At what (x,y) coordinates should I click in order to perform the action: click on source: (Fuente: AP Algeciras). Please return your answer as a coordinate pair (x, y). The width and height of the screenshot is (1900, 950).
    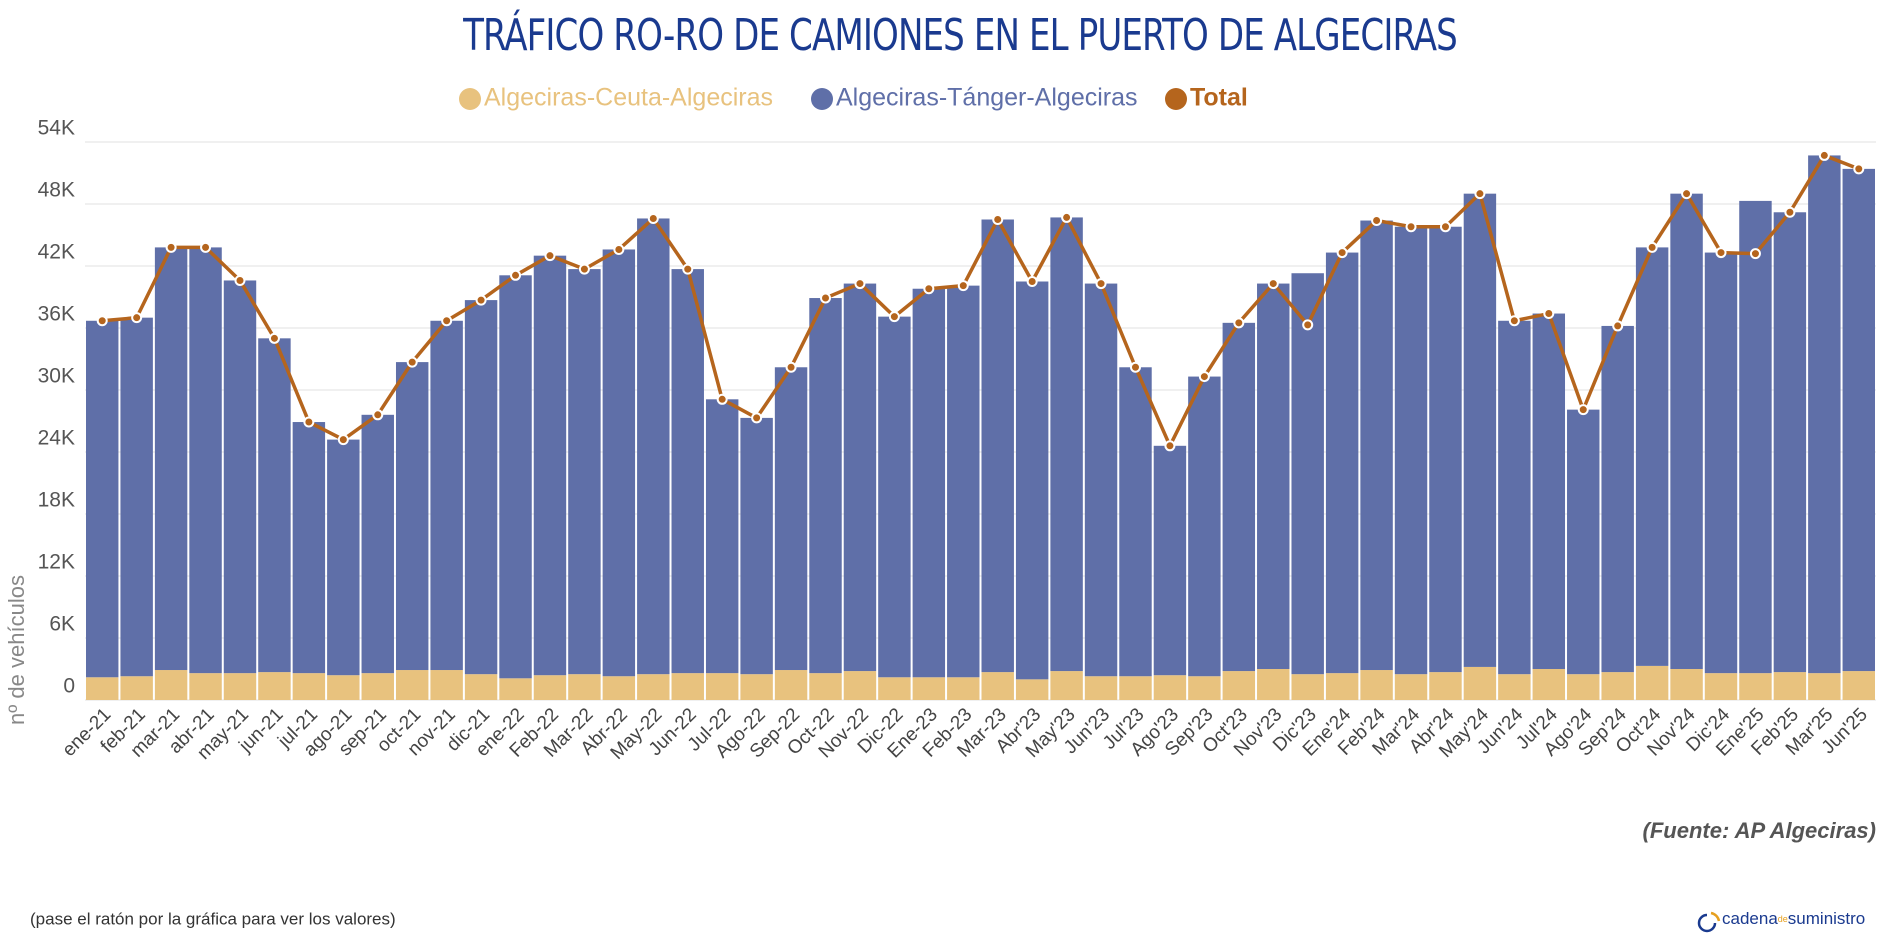
    Looking at the image, I should click on (1759, 830).